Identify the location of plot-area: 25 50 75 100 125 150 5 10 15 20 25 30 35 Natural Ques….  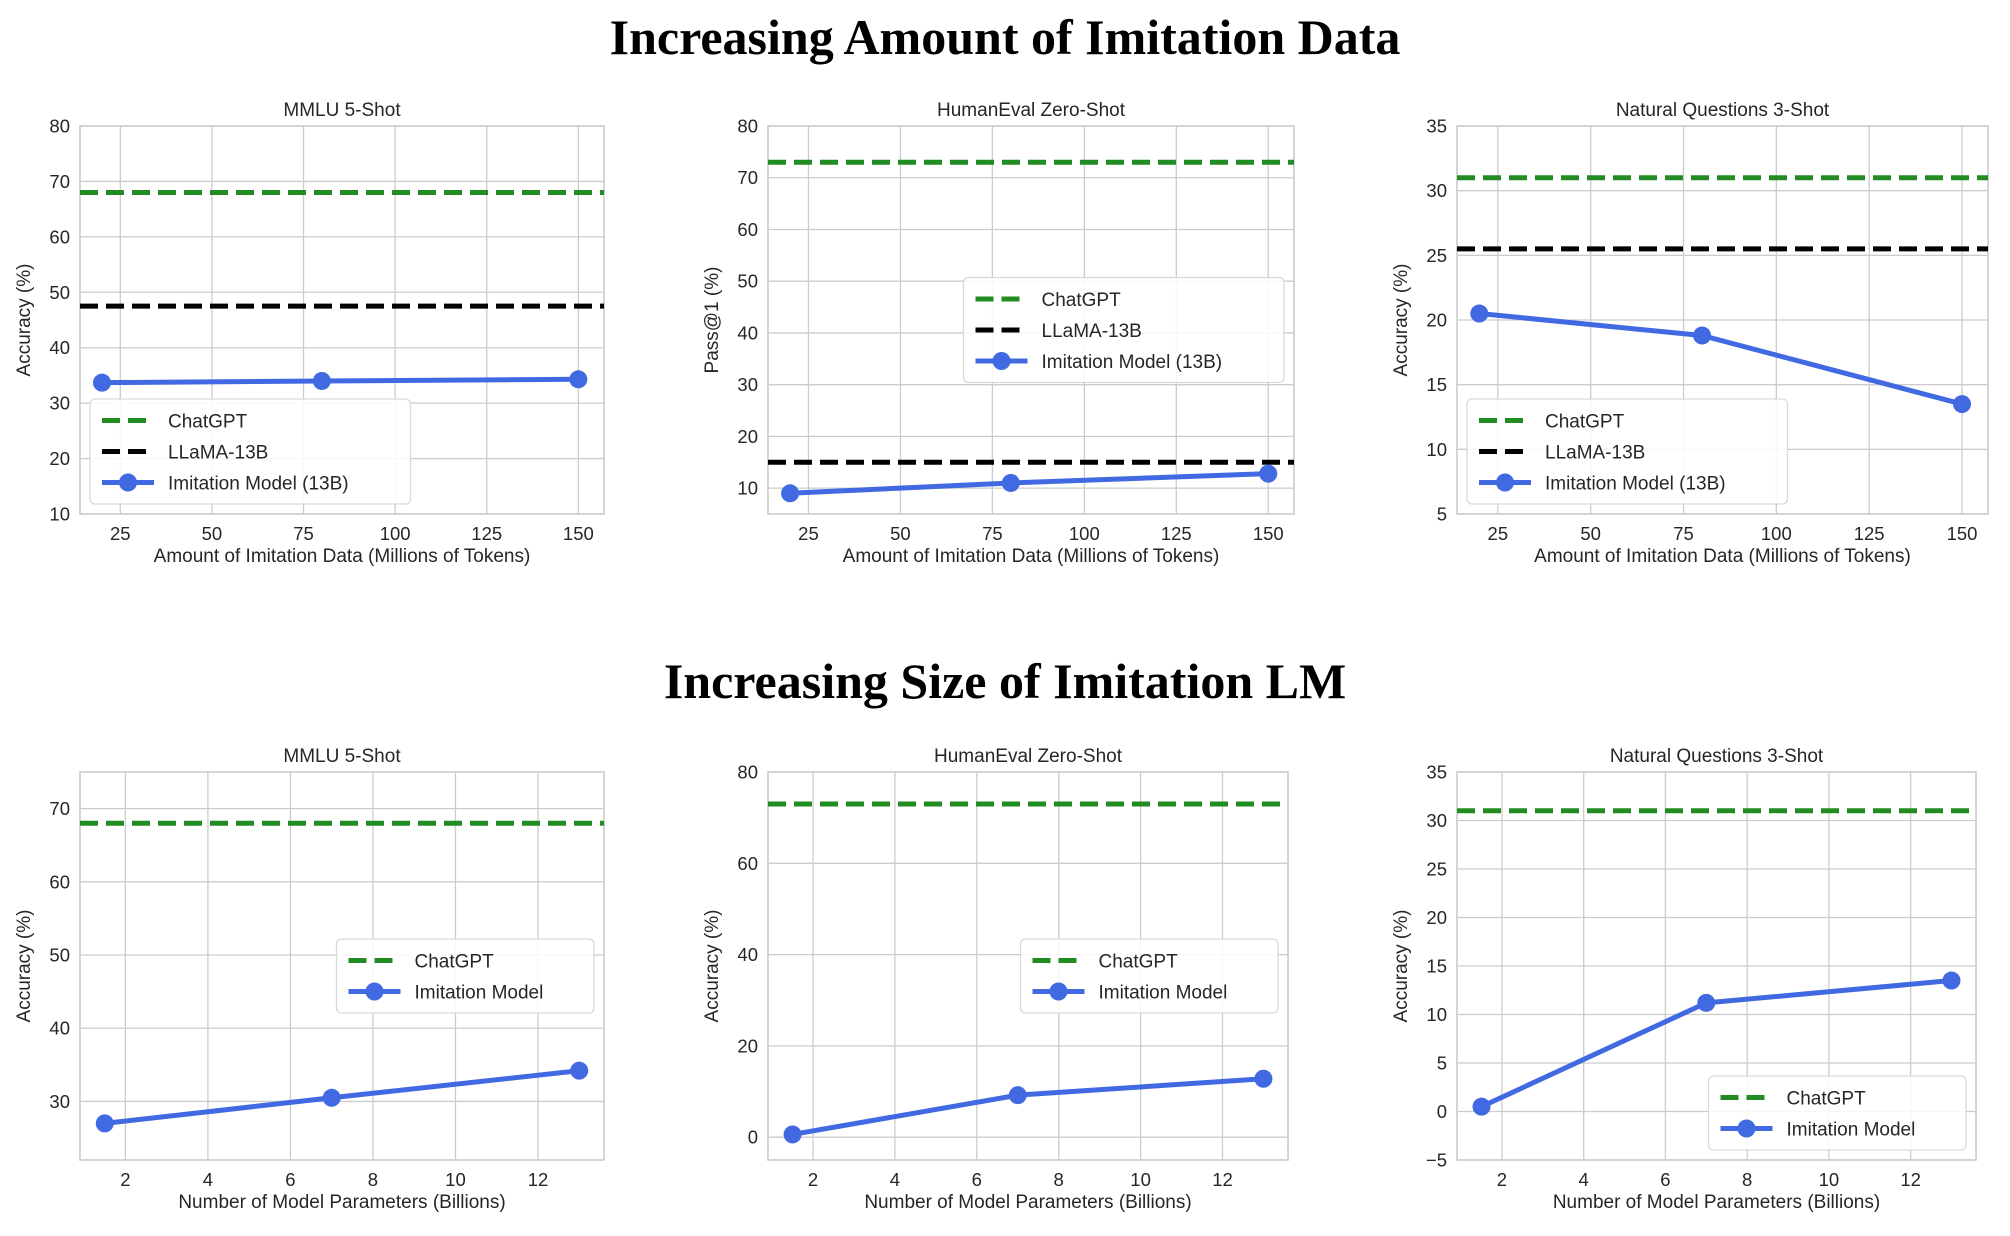
(1690, 333).